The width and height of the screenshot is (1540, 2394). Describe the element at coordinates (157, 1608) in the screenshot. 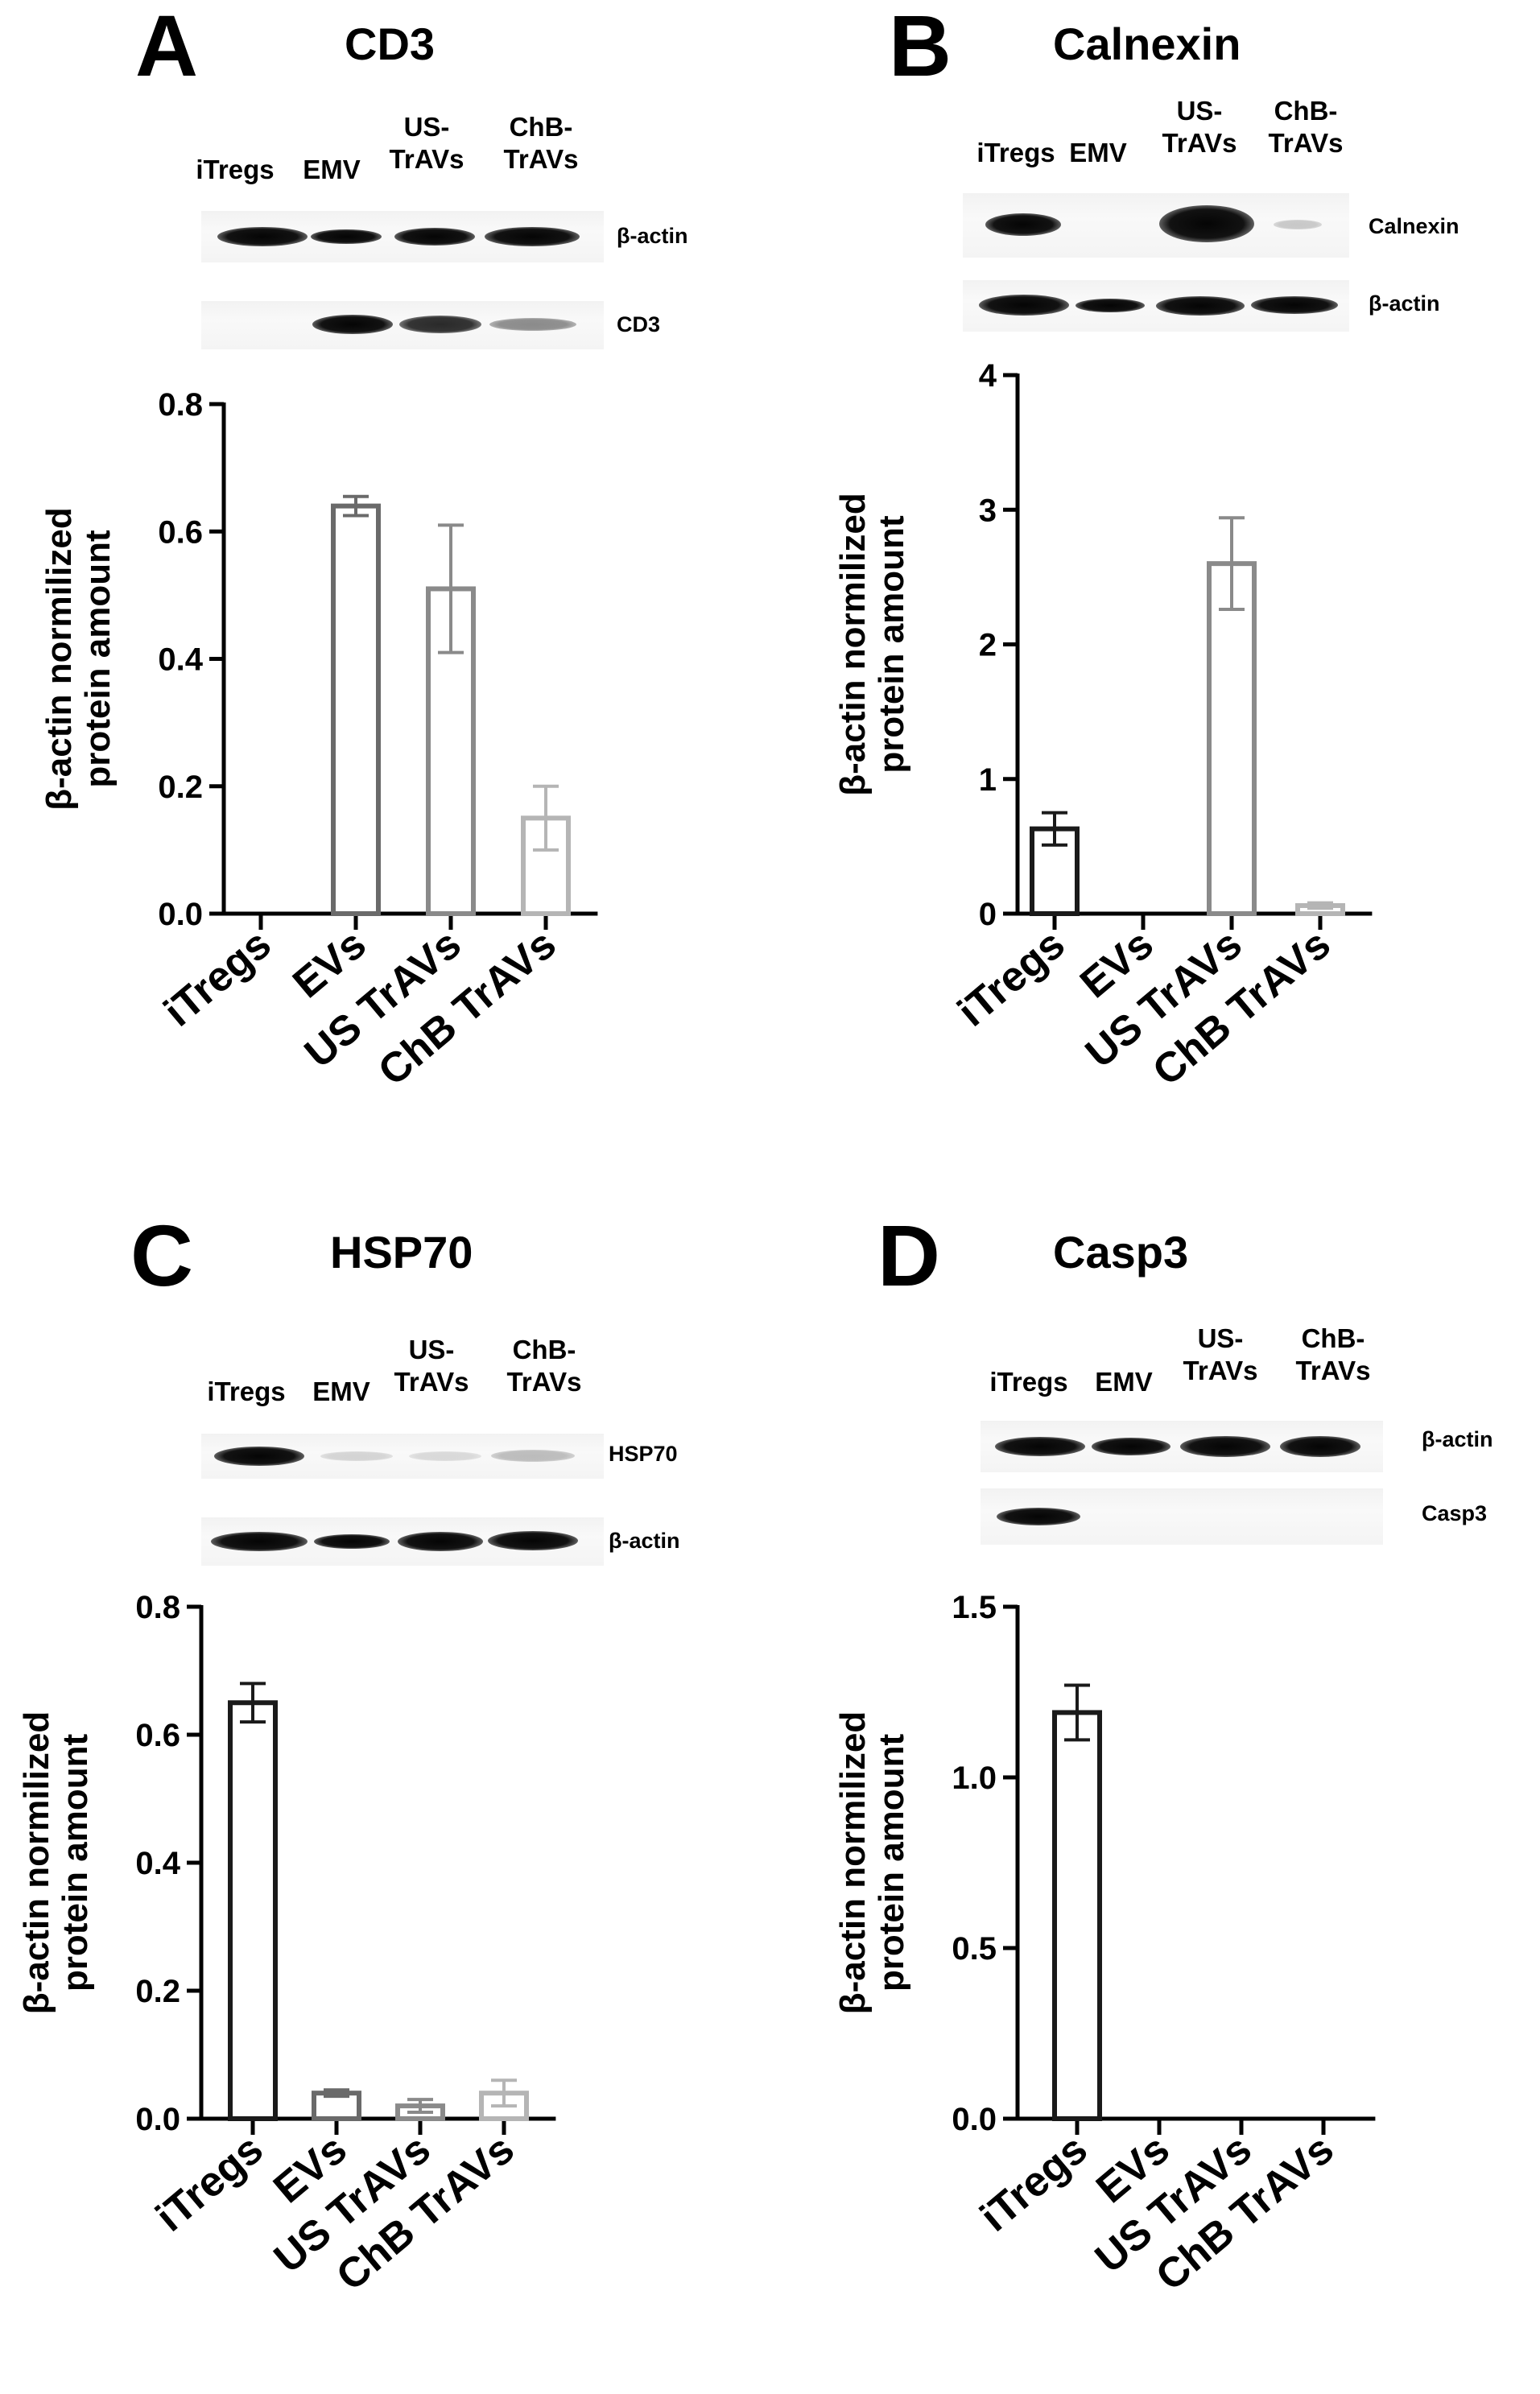

I see `y-tick-label: 0.8` at that location.